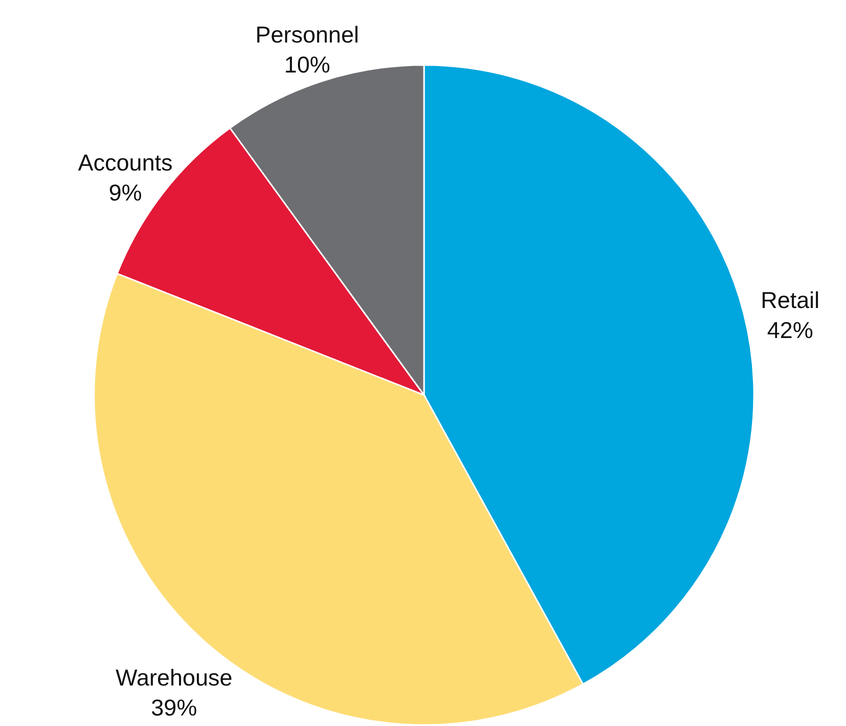 The height and width of the screenshot is (726, 846). Describe the element at coordinates (307, 35) in the screenshot. I see `slice-label: Personnel` at that location.